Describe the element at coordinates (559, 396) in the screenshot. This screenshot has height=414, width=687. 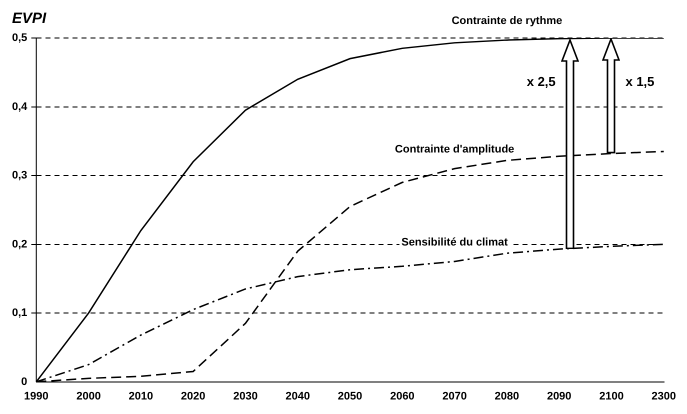
I see `x-tick-label: 2090` at that location.